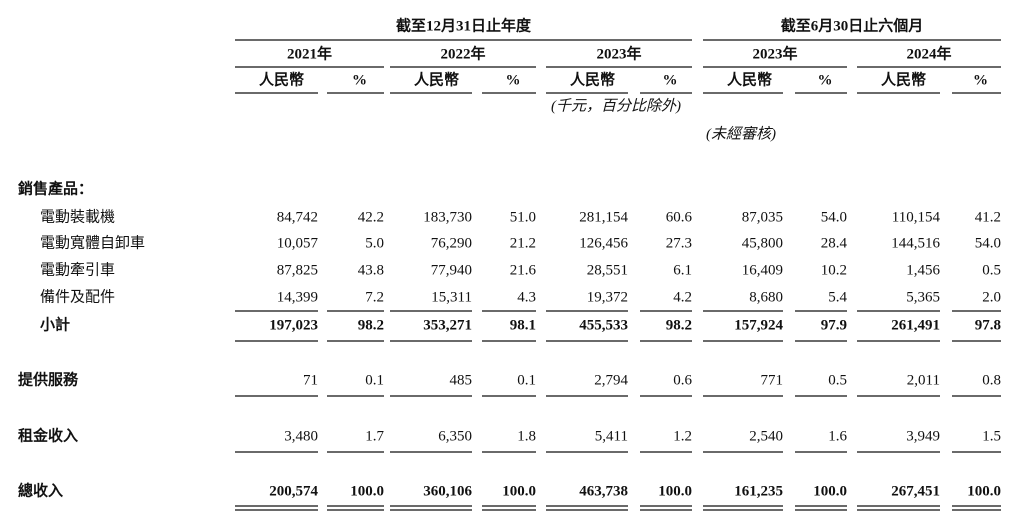 Image resolution: width=1016 pixels, height=522 pixels. Describe the element at coordinates (297, 270) in the screenshot. I see `cell: 87,825` at that location.